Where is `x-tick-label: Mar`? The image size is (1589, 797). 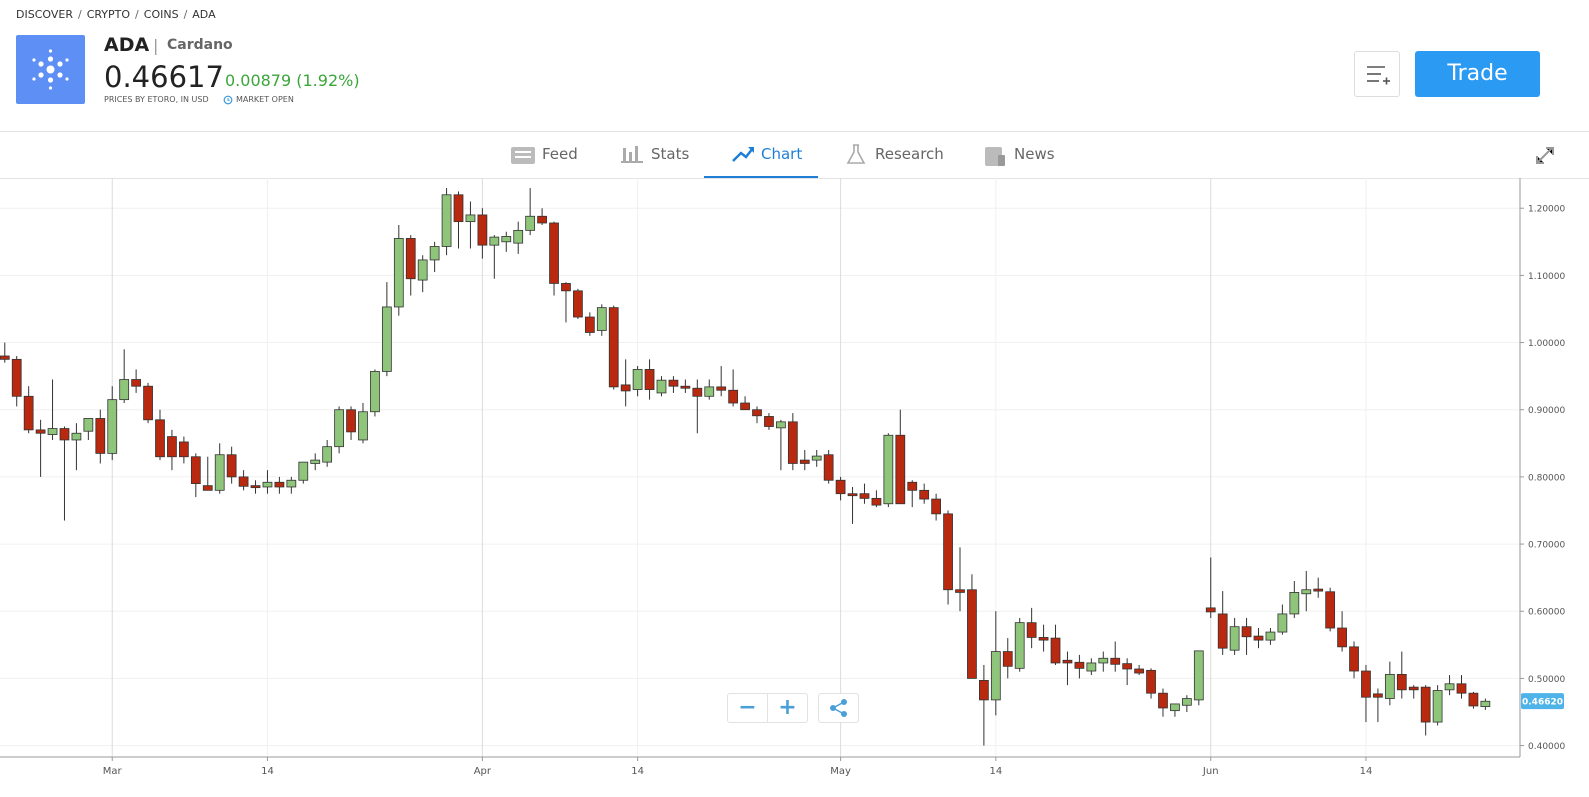 x-tick-label: Mar is located at coordinates (113, 771).